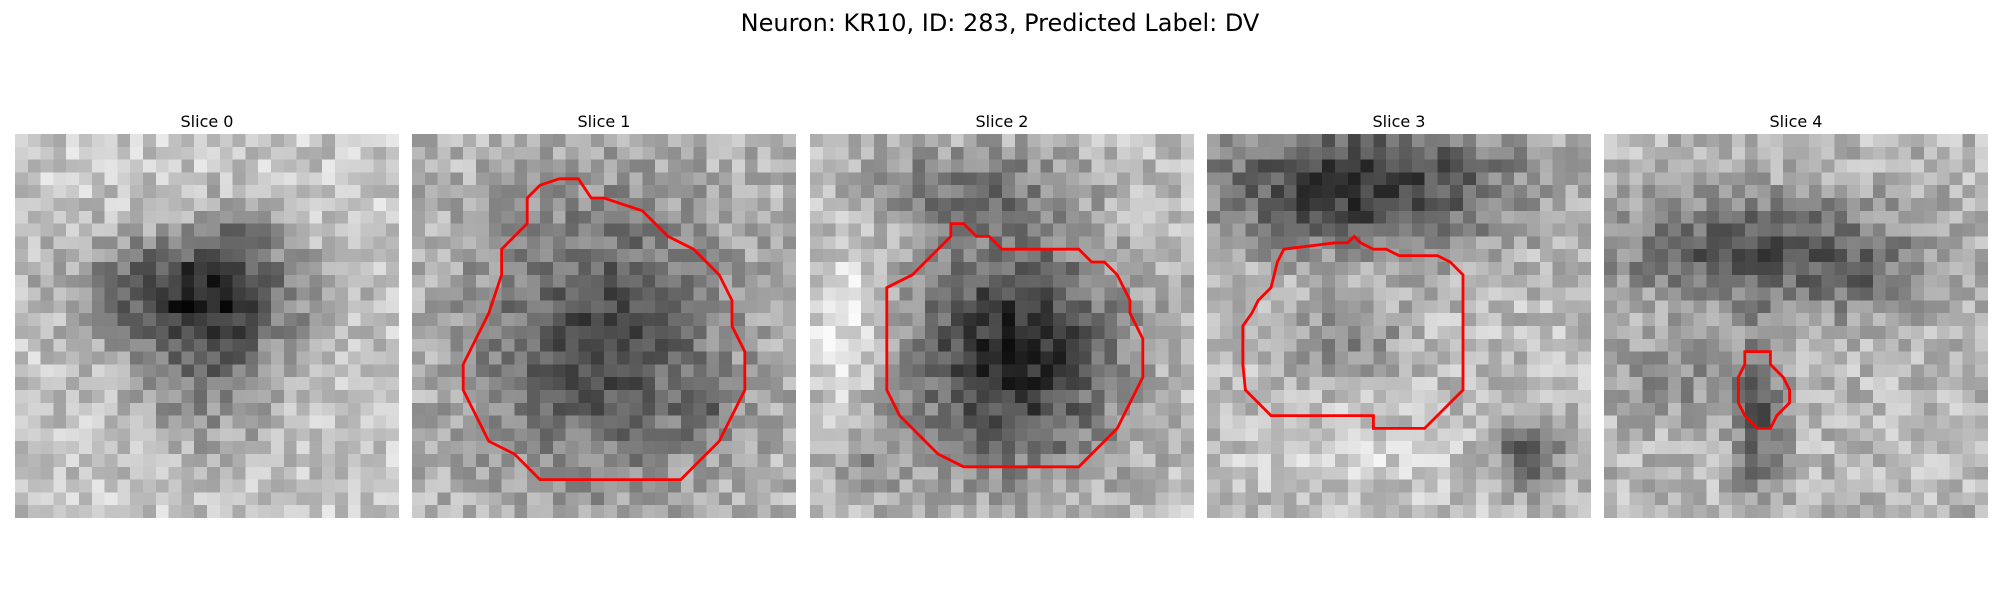 Image resolution: width=2000 pixels, height=600 pixels. I want to click on slice-panel-1: Slice 1, so click(604, 314).